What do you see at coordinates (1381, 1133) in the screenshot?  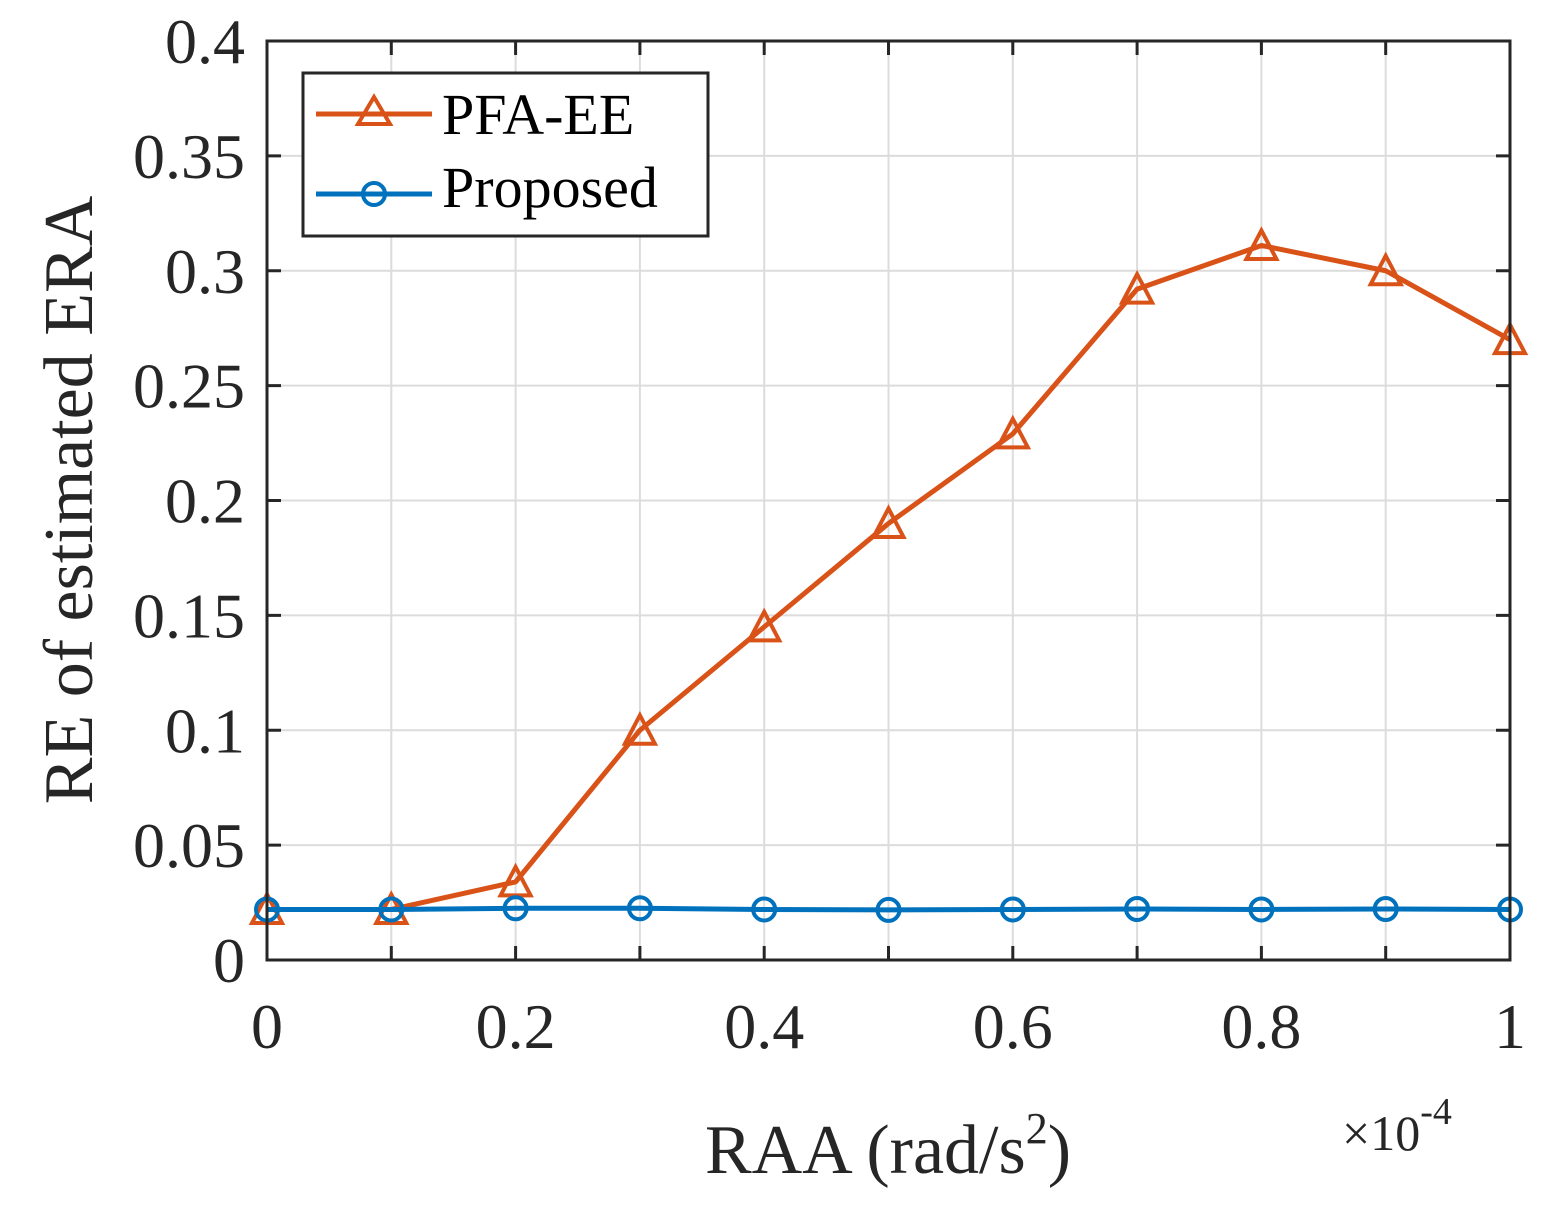 I see `x-axis-multiplier-base: ×10` at bounding box center [1381, 1133].